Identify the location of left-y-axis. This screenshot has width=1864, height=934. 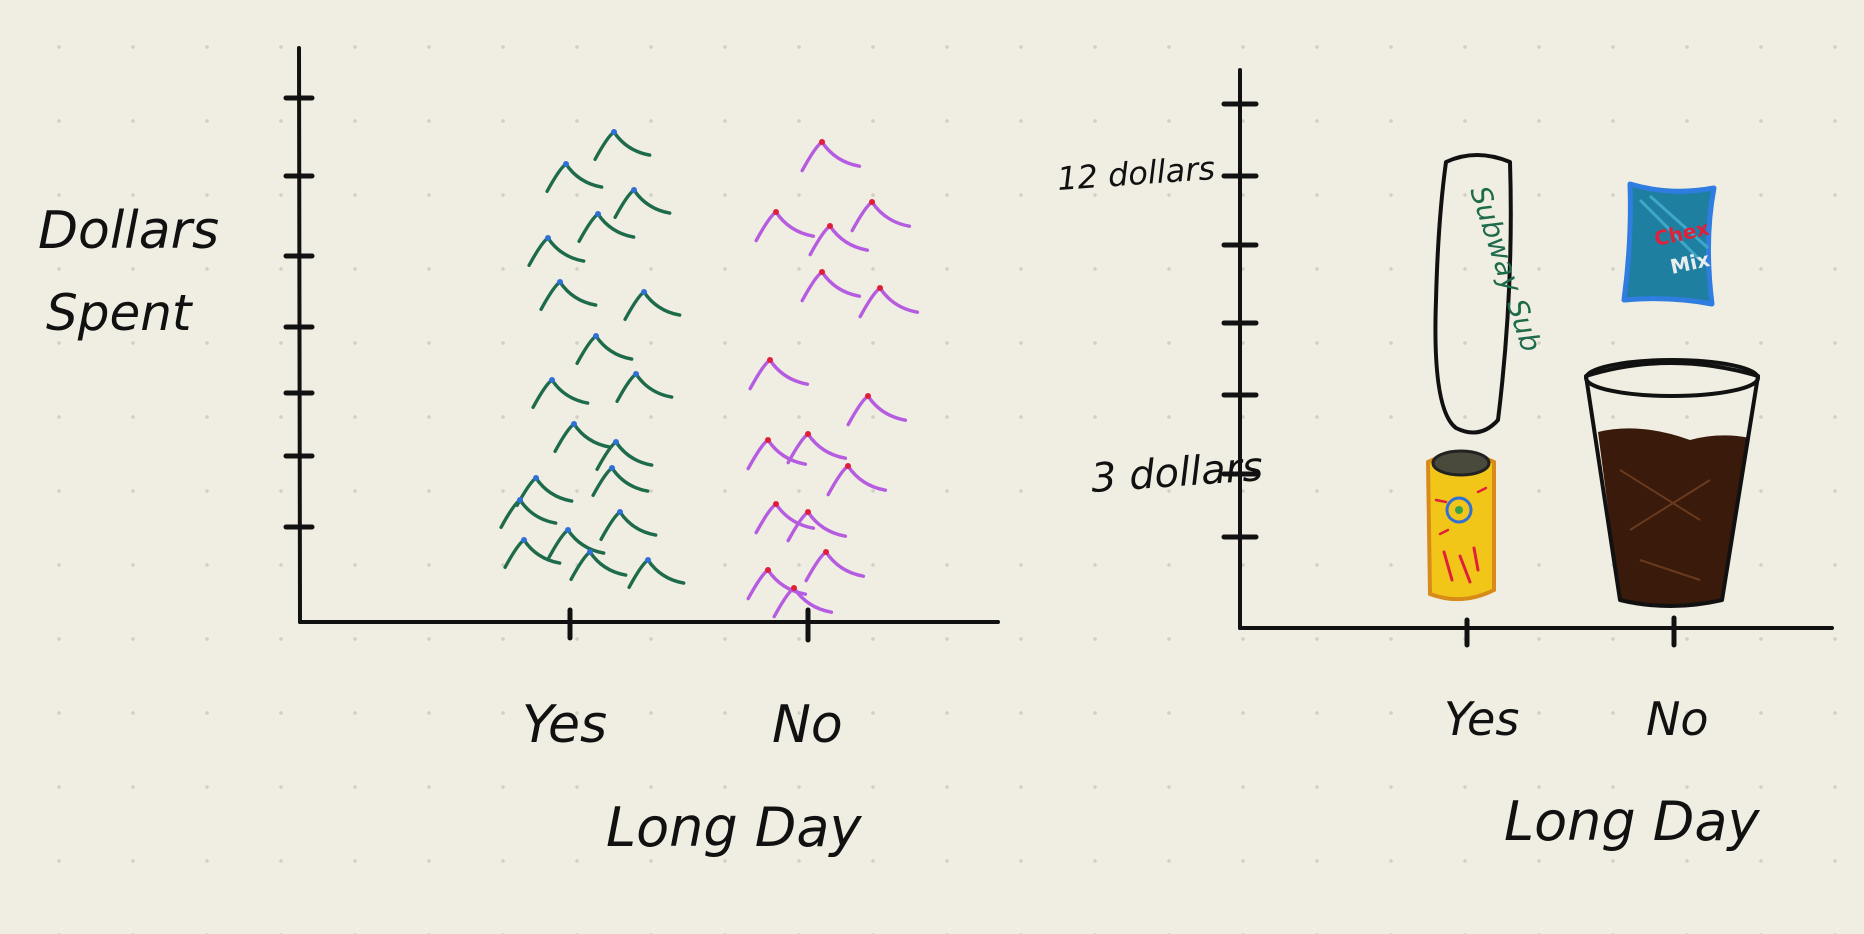
(299, 335).